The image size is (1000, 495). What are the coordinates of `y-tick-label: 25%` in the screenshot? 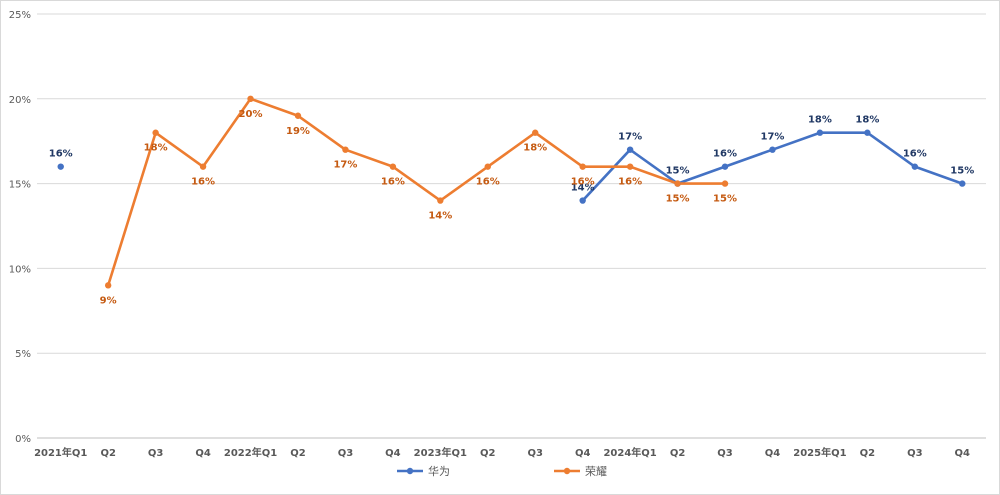 It's located at (20, 15).